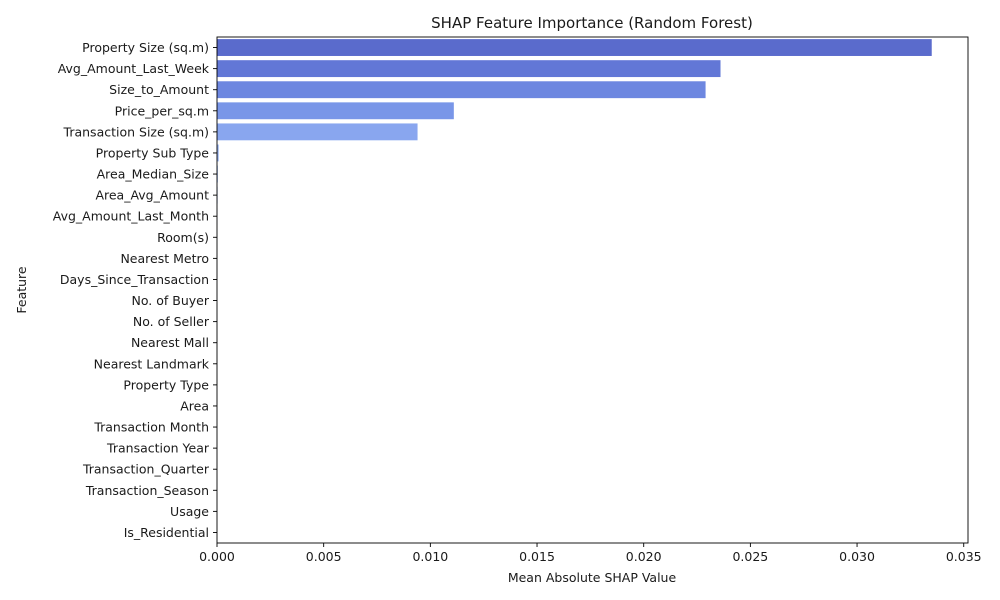 Image resolution: width=1000 pixels, height=600 pixels. What do you see at coordinates (592, 577) in the screenshot?
I see `x-axis-label: Mean Absolute SHAP Value` at bounding box center [592, 577].